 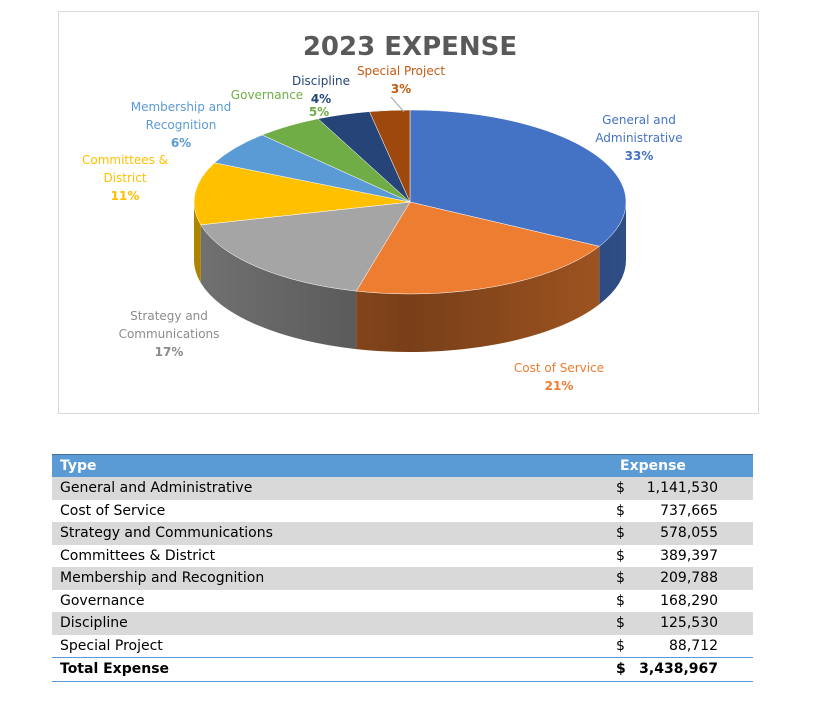 I want to click on row-expense: $578,055, so click(x=682, y=533).